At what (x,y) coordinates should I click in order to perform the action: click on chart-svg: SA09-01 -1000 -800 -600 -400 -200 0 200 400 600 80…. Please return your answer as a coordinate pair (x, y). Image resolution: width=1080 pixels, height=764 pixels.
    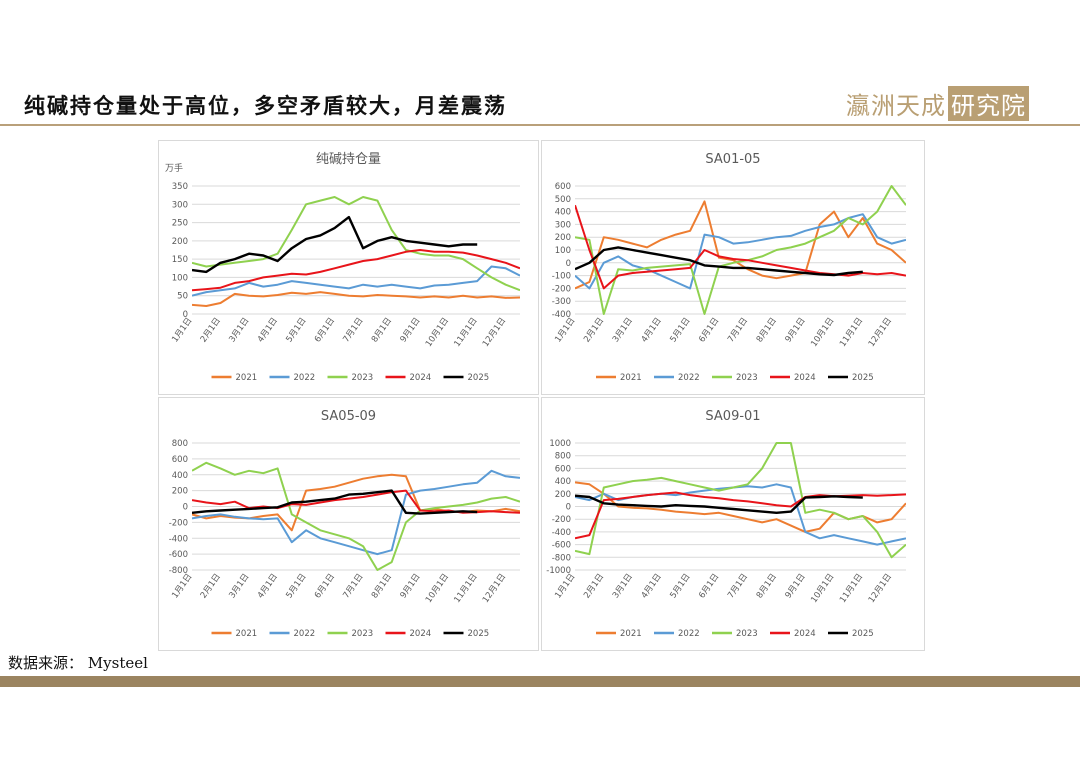
    Looking at the image, I should click on (726, 524).